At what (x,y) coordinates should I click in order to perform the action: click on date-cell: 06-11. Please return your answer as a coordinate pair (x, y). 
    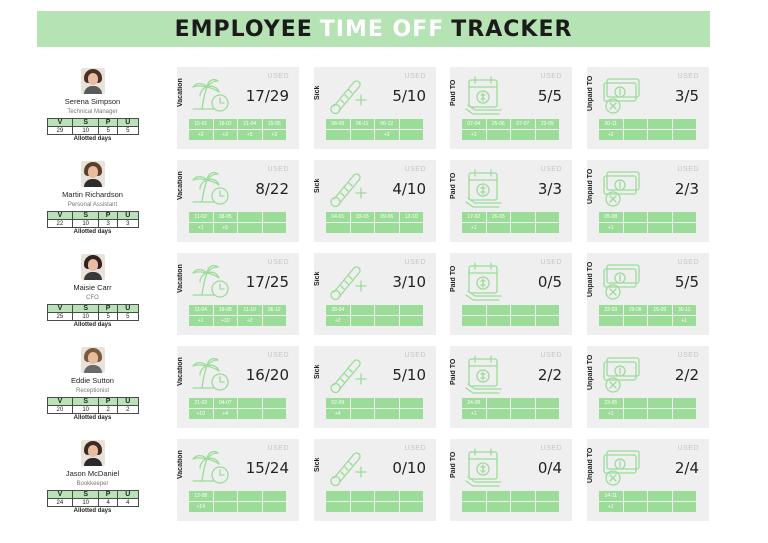
    Looking at the image, I should click on (362, 124).